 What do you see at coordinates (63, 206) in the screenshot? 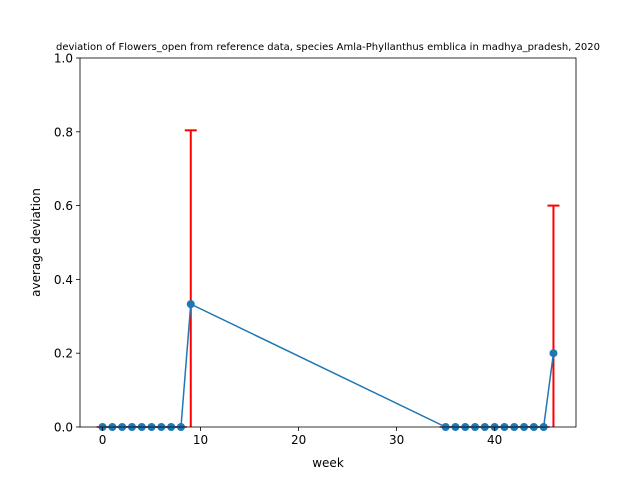
I see `y-tick-label: 0.6` at bounding box center [63, 206].